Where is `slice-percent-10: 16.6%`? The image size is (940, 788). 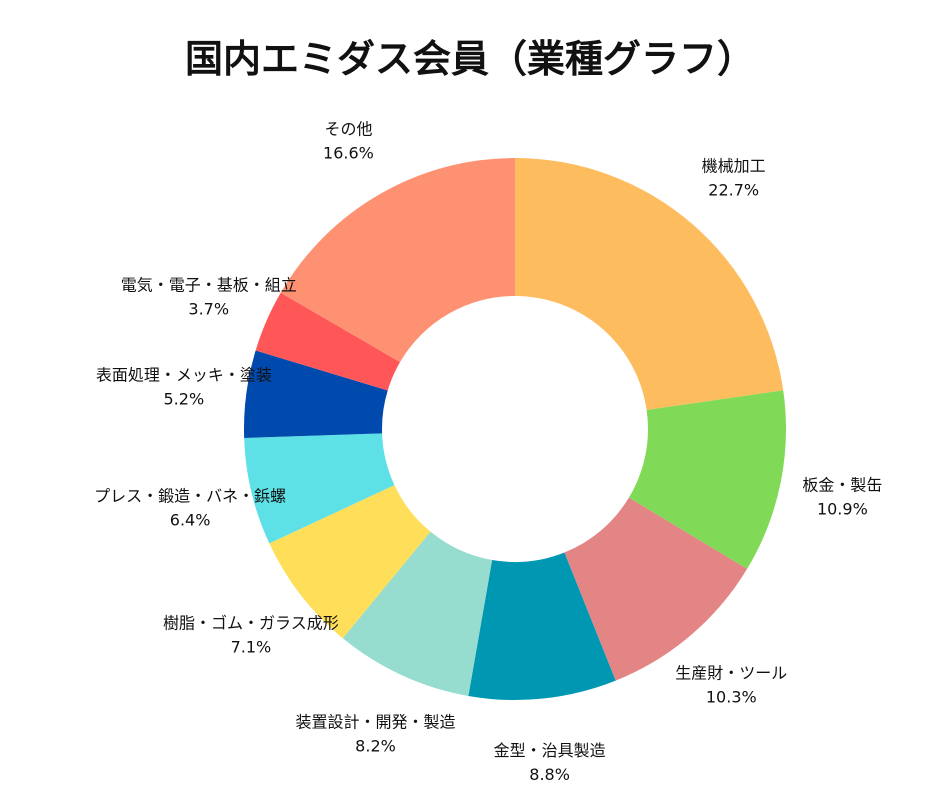
slice-percent-10: 16.6% is located at coordinates (348, 152).